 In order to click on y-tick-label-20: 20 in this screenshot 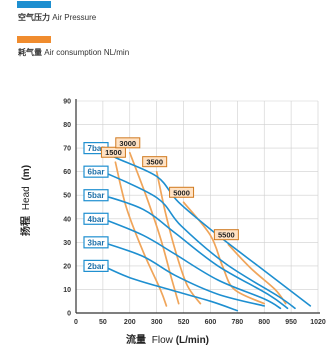, I will do `click(67, 266)`.